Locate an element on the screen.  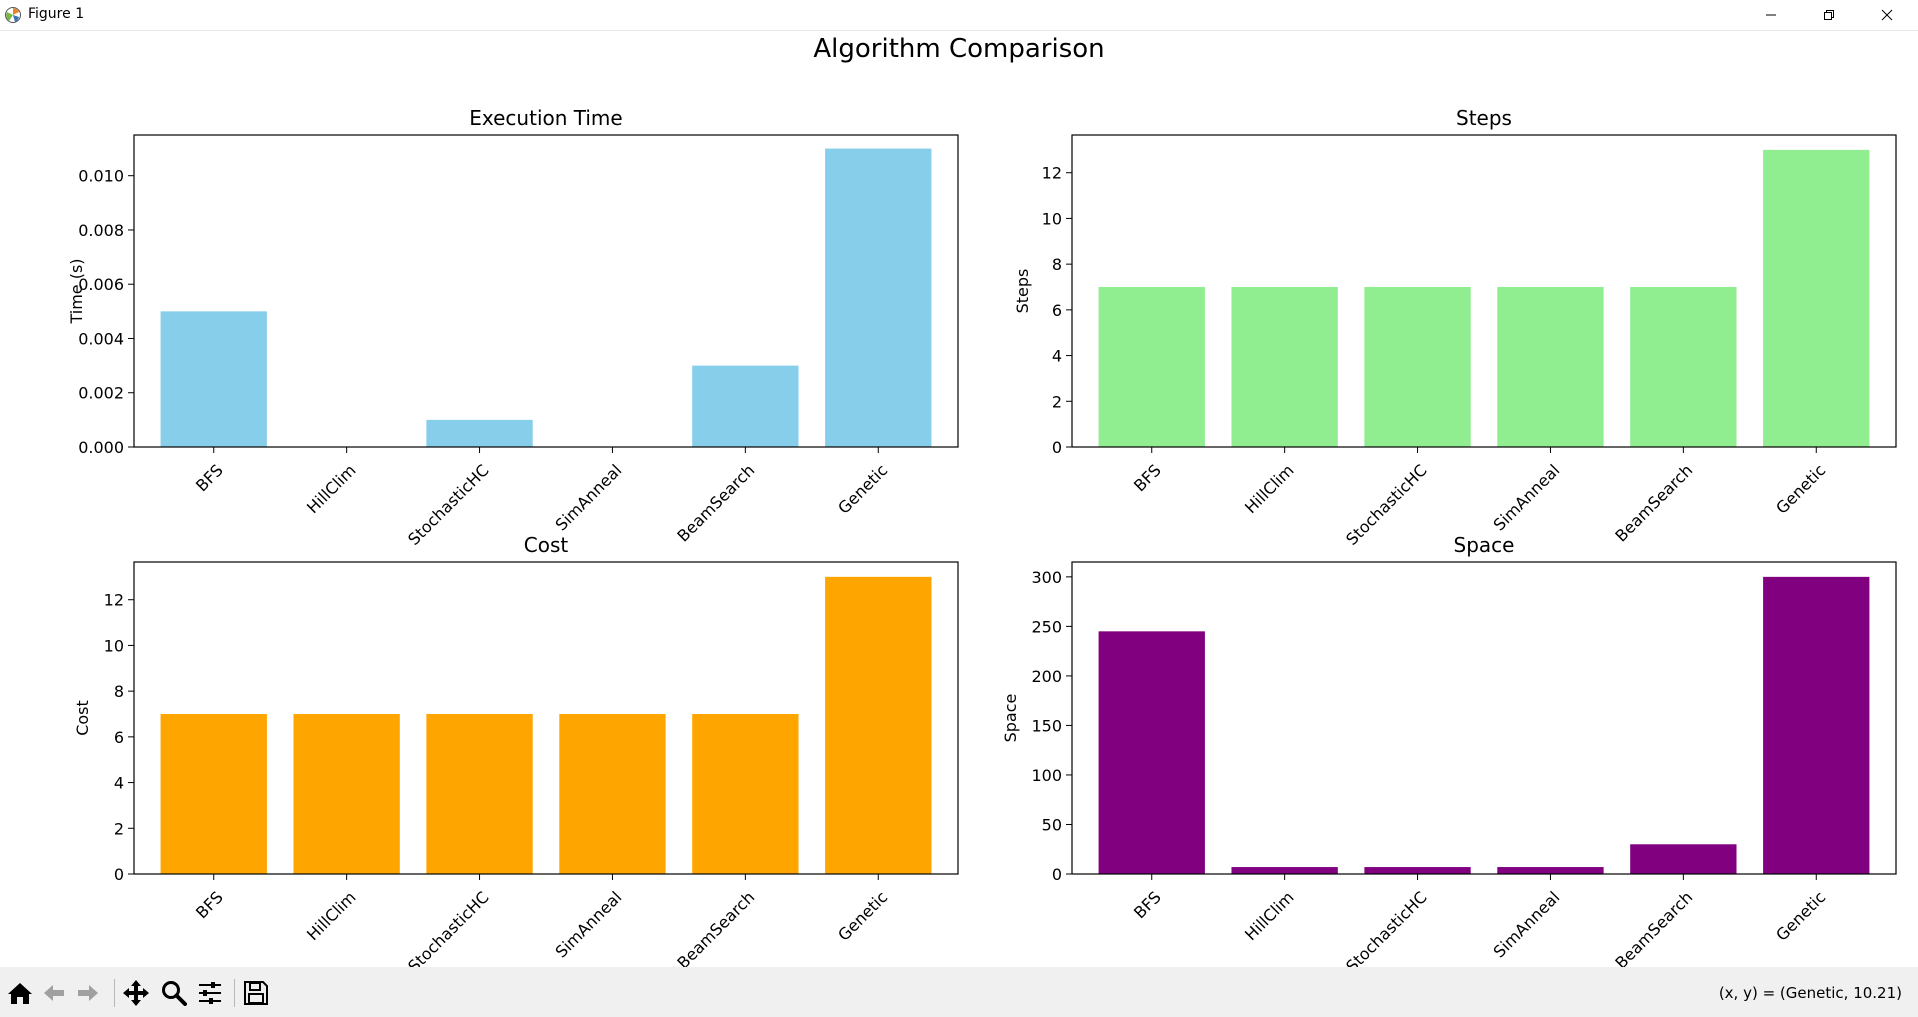
save-button is located at coordinates (256, 993).